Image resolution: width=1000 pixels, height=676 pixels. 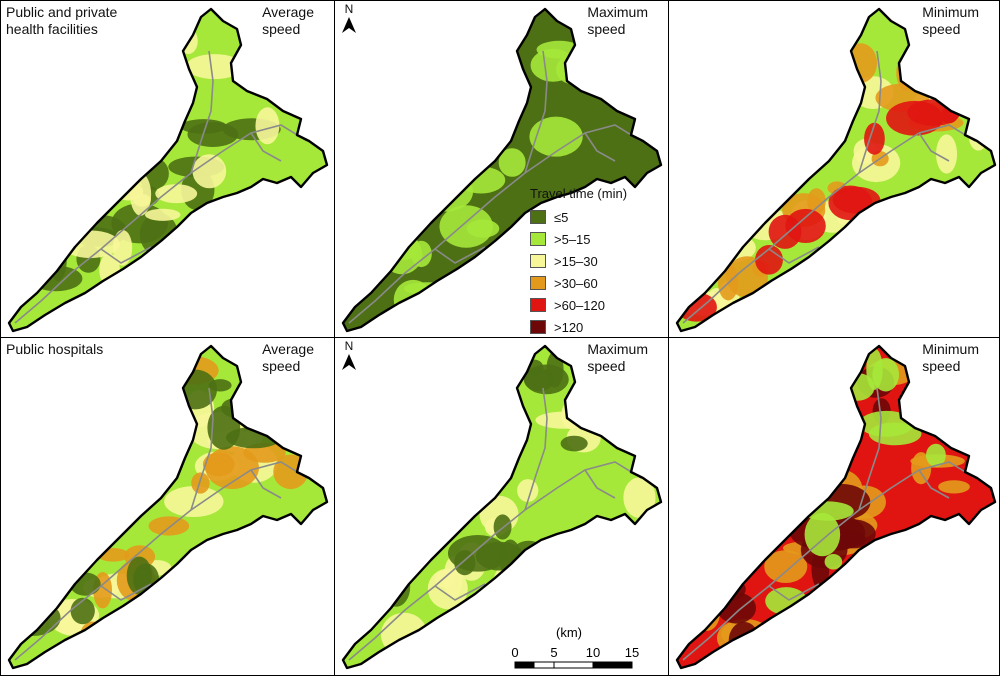 What do you see at coordinates (632, 652) in the screenshot?
I see `scale-tick-label: 15` at bounding box center [632, 652].